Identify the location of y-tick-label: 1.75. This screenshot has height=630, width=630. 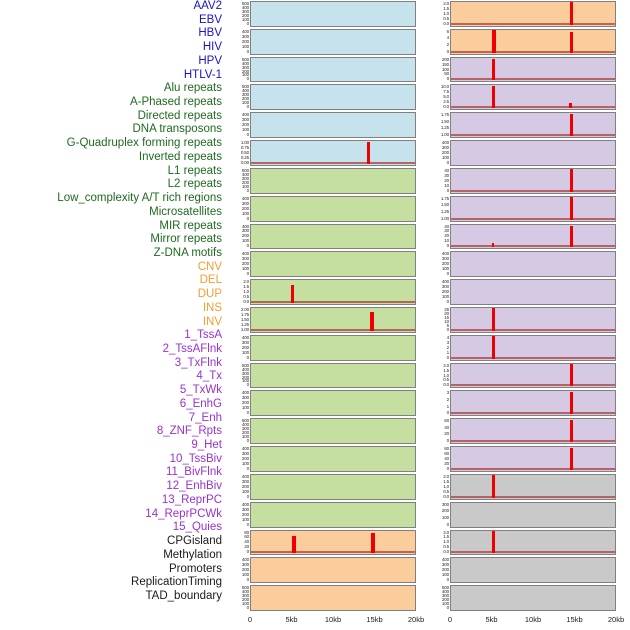
(244, 314).